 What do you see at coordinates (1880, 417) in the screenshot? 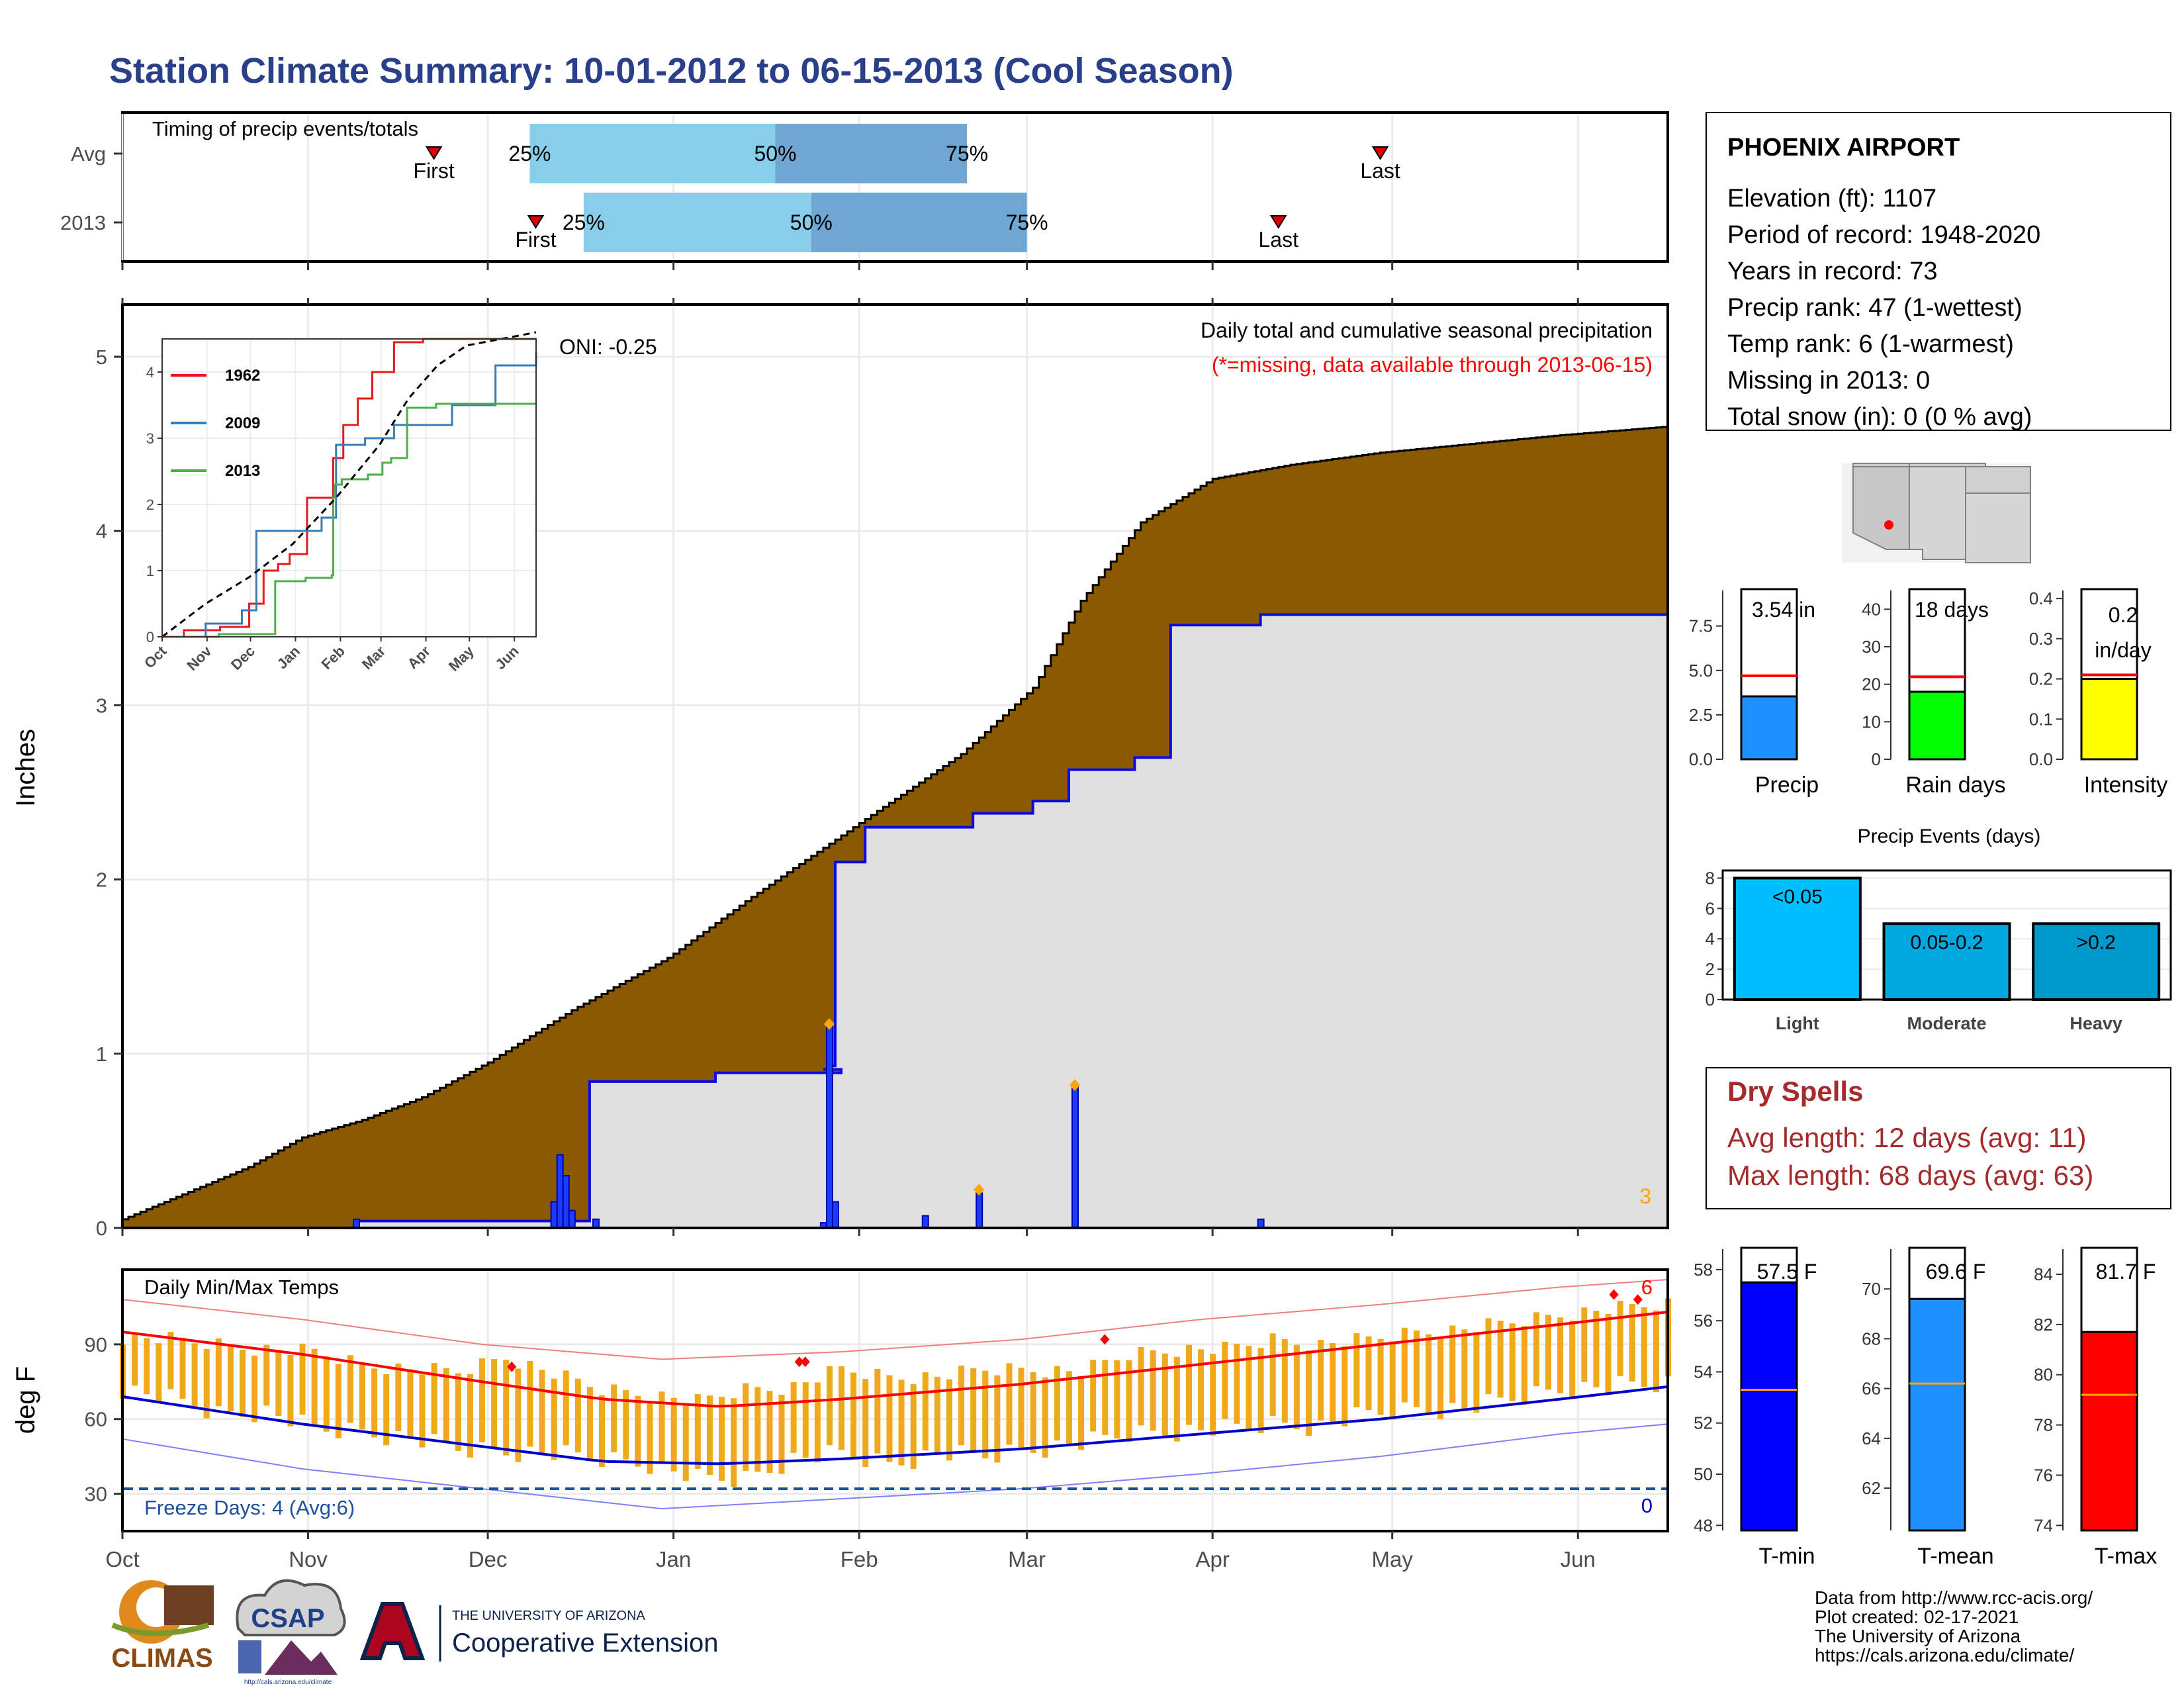
I see `station-line-snow: Total snow (in): 0 (0 % avg)` at bounding box center [1880, 417].